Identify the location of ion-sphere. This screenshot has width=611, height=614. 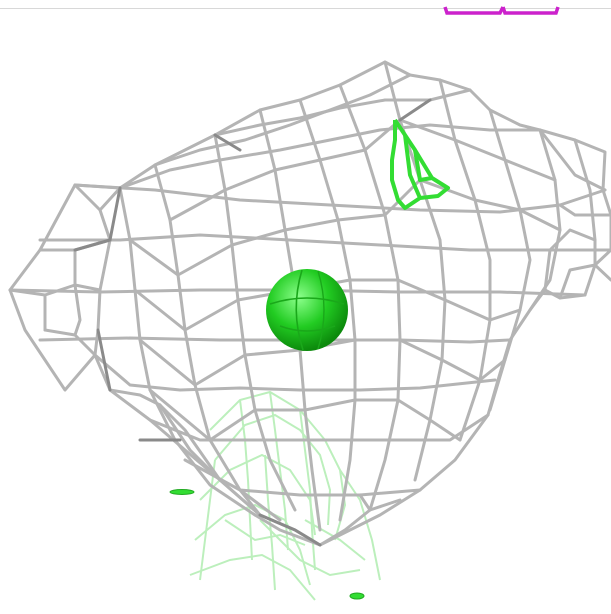
(307, 310).